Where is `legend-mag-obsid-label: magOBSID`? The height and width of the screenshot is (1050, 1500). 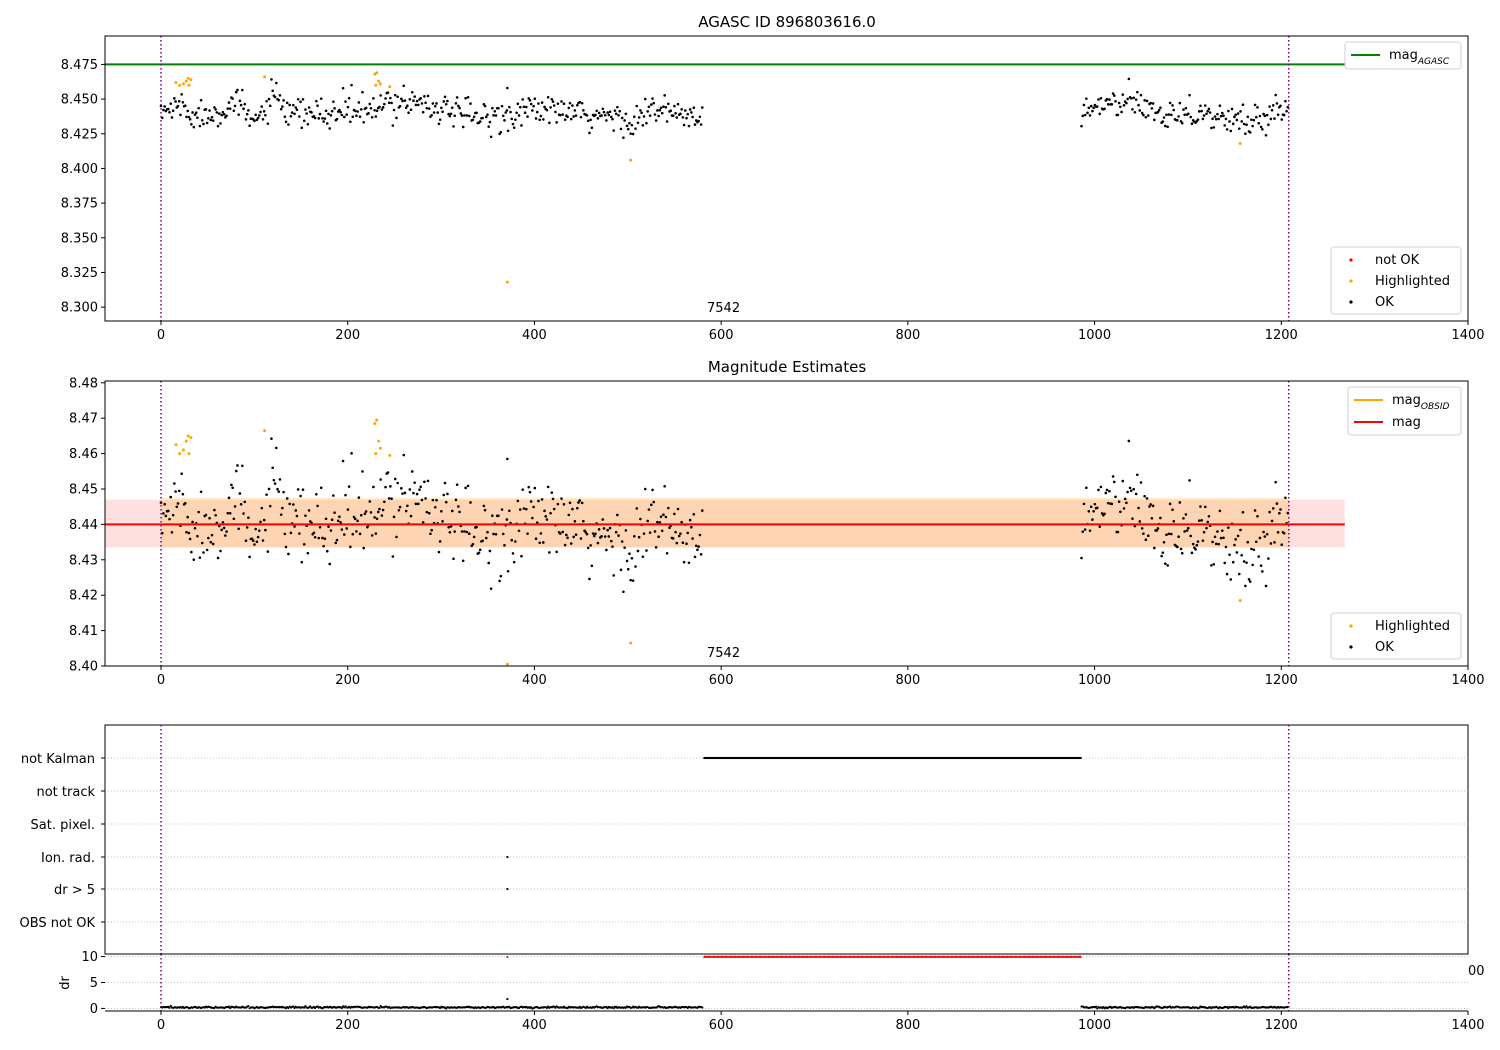 legend-mag-obsid-label: magOBSID is located at coordinates (1421, 402).